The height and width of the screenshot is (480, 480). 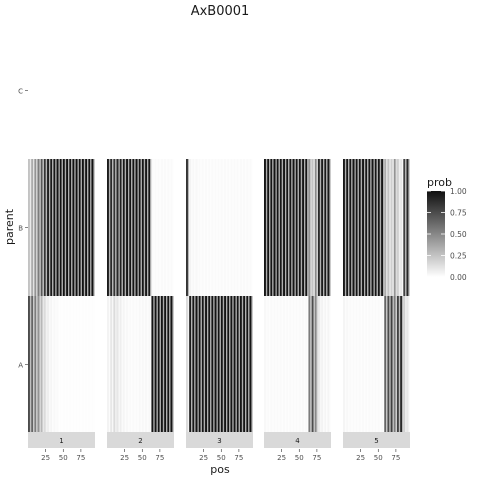 I want to click on legend-tick-label: 0.75, so click(x=458, y=213).